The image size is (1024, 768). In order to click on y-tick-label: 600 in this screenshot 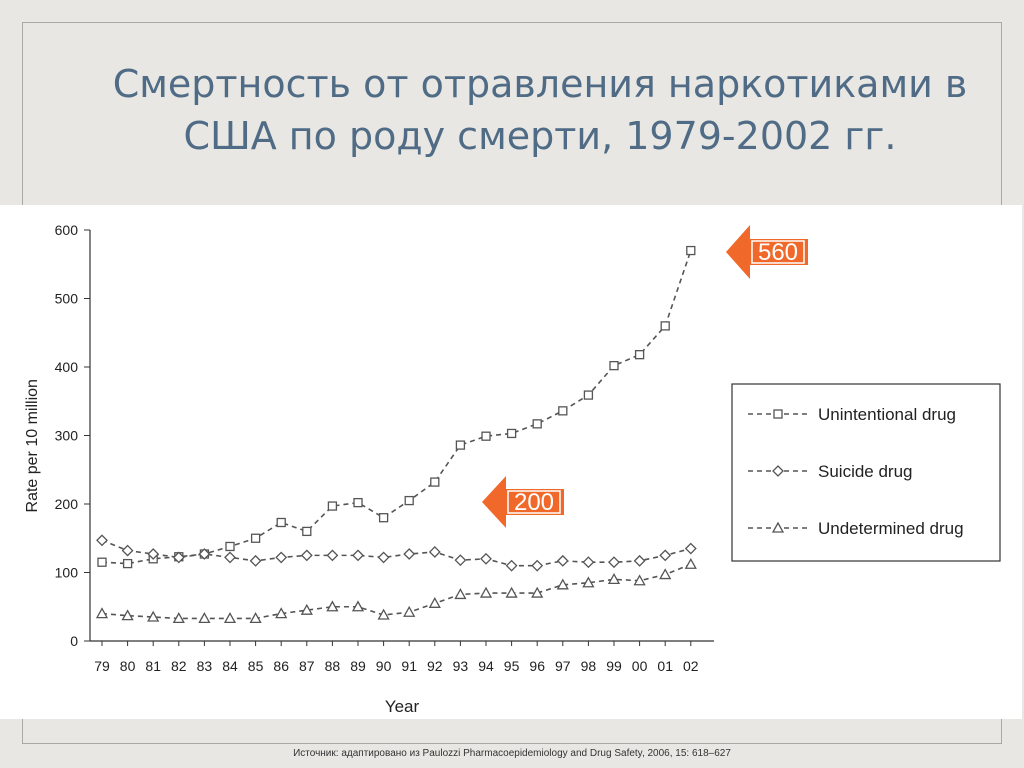, I will do `click(67, 230)`.